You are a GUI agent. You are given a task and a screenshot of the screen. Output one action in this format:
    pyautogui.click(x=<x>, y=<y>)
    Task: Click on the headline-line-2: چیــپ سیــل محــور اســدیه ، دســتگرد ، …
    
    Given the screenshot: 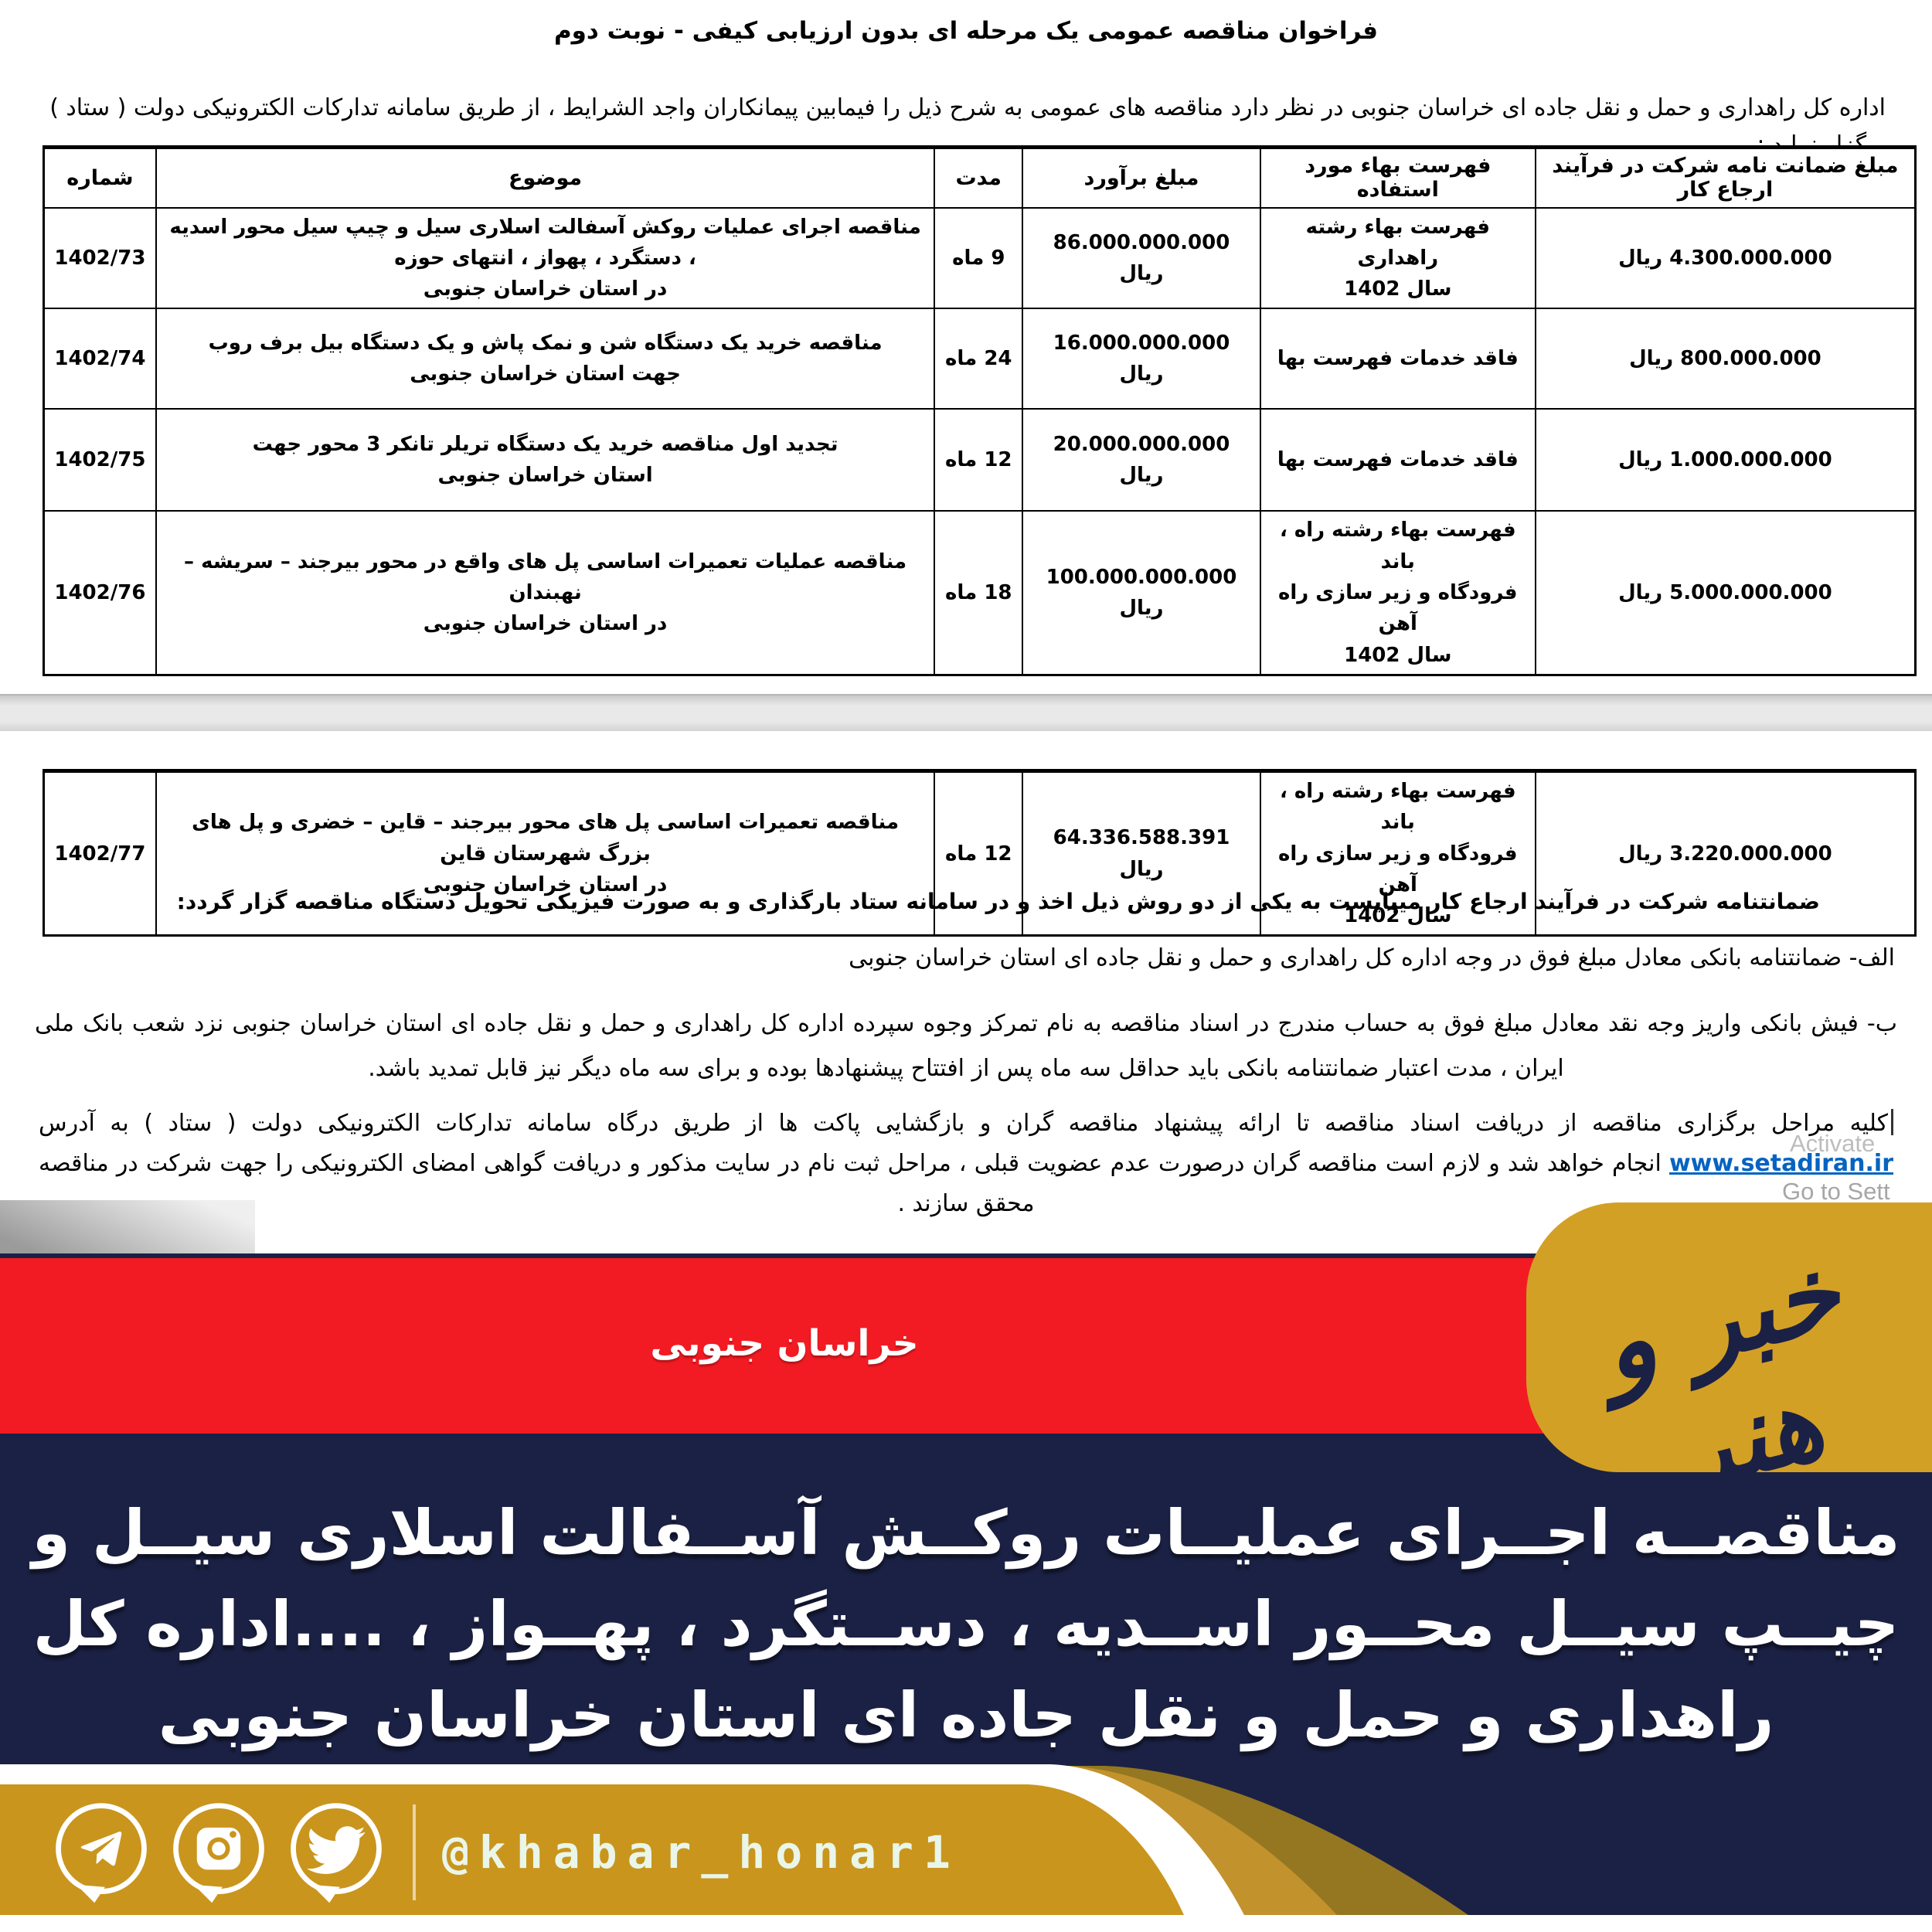 What is the action you would take?
    pyautogui.click(x=966, y=1624)
    